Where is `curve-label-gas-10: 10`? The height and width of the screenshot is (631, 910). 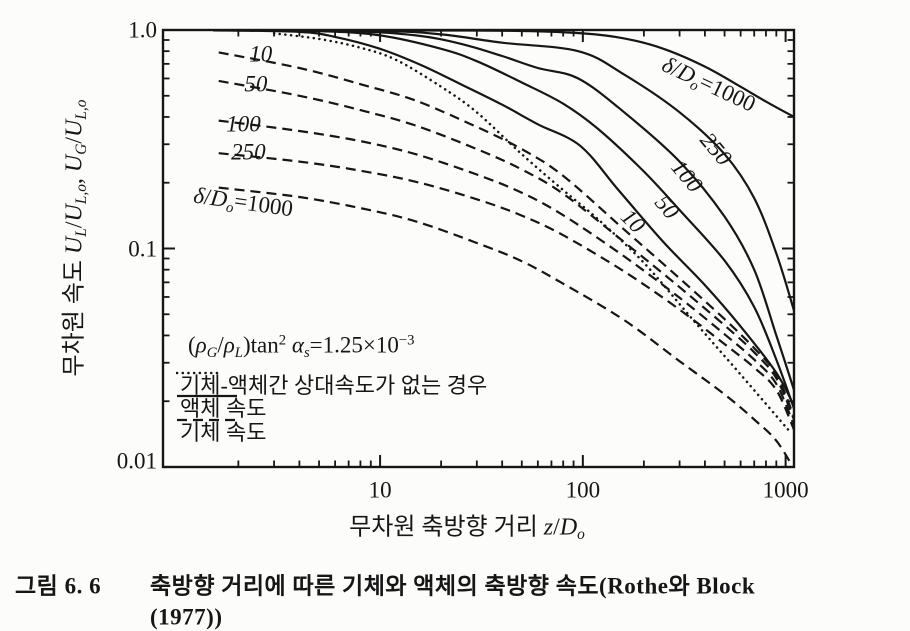
curve-label-gas-10: 10 is located at coordinates (261, 54).